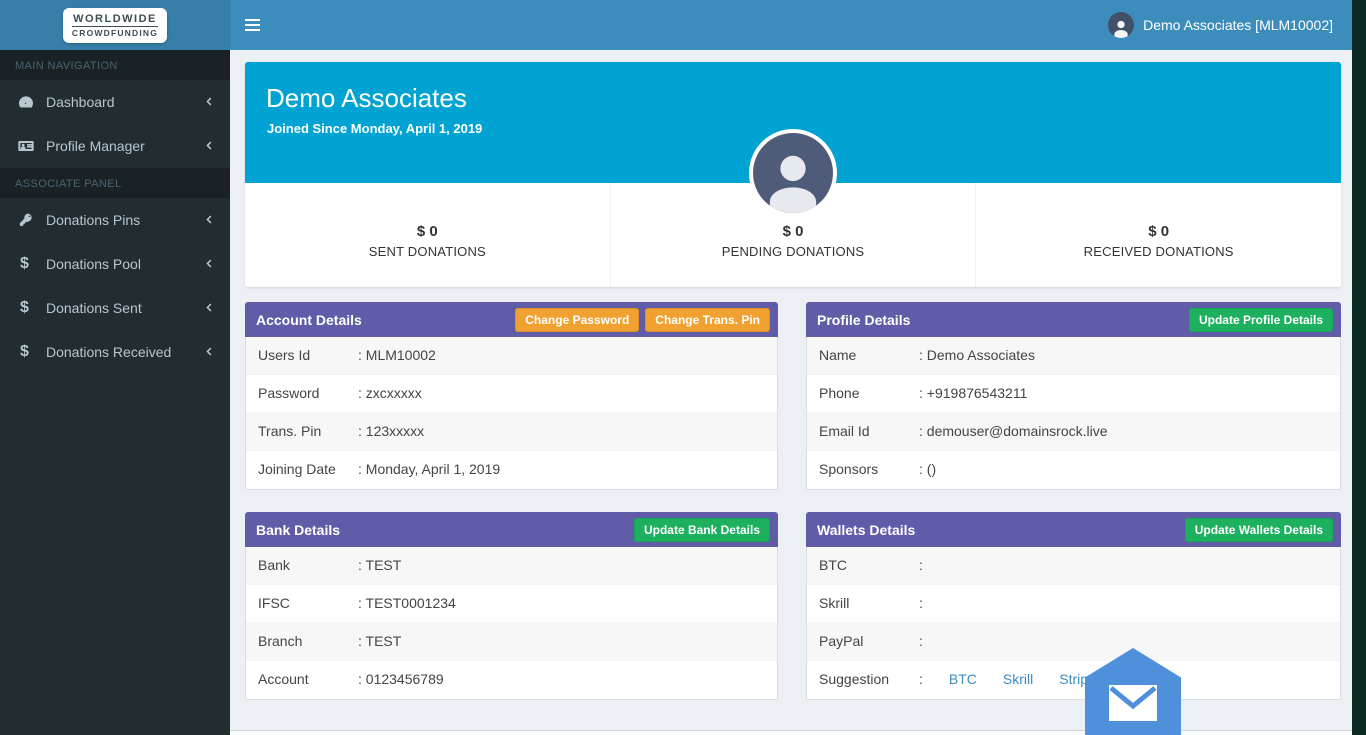 The width and height of the screenshot is (1366, 735). I want to click on suggestion-link-btc: BTC, so click(962, 679).